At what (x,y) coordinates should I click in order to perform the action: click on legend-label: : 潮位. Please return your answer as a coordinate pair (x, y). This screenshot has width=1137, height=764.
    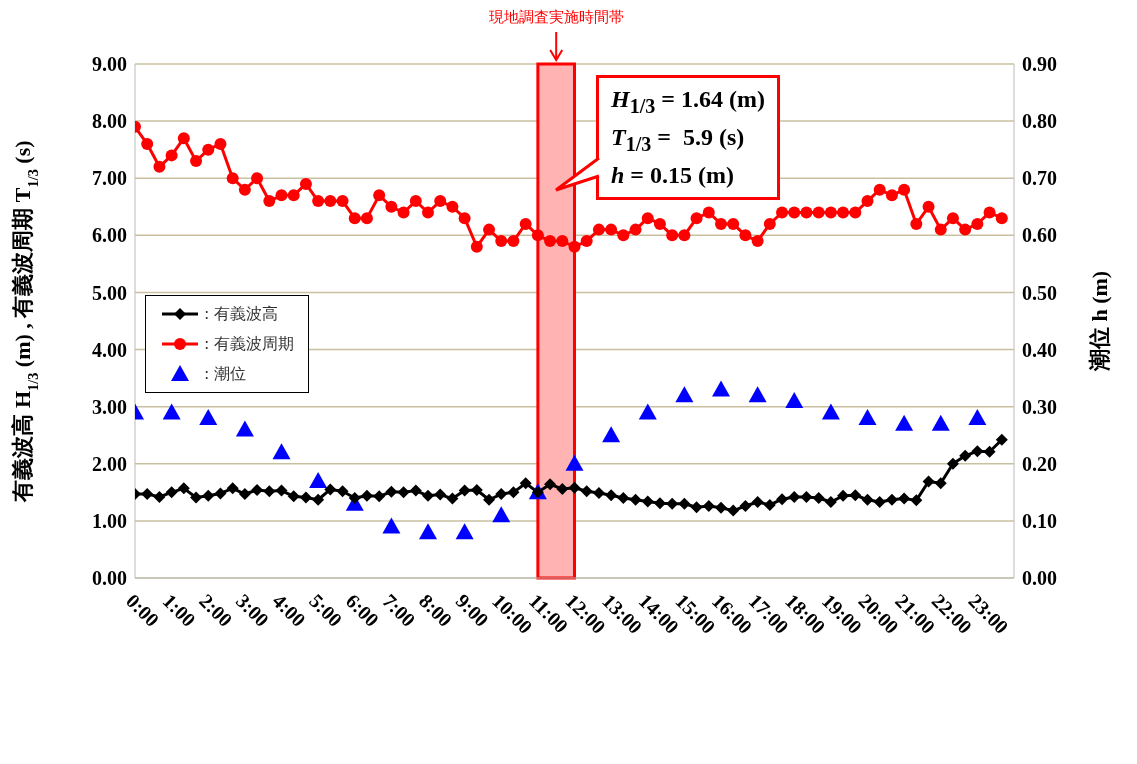
    Looking at the image, I should click on (225, 374).